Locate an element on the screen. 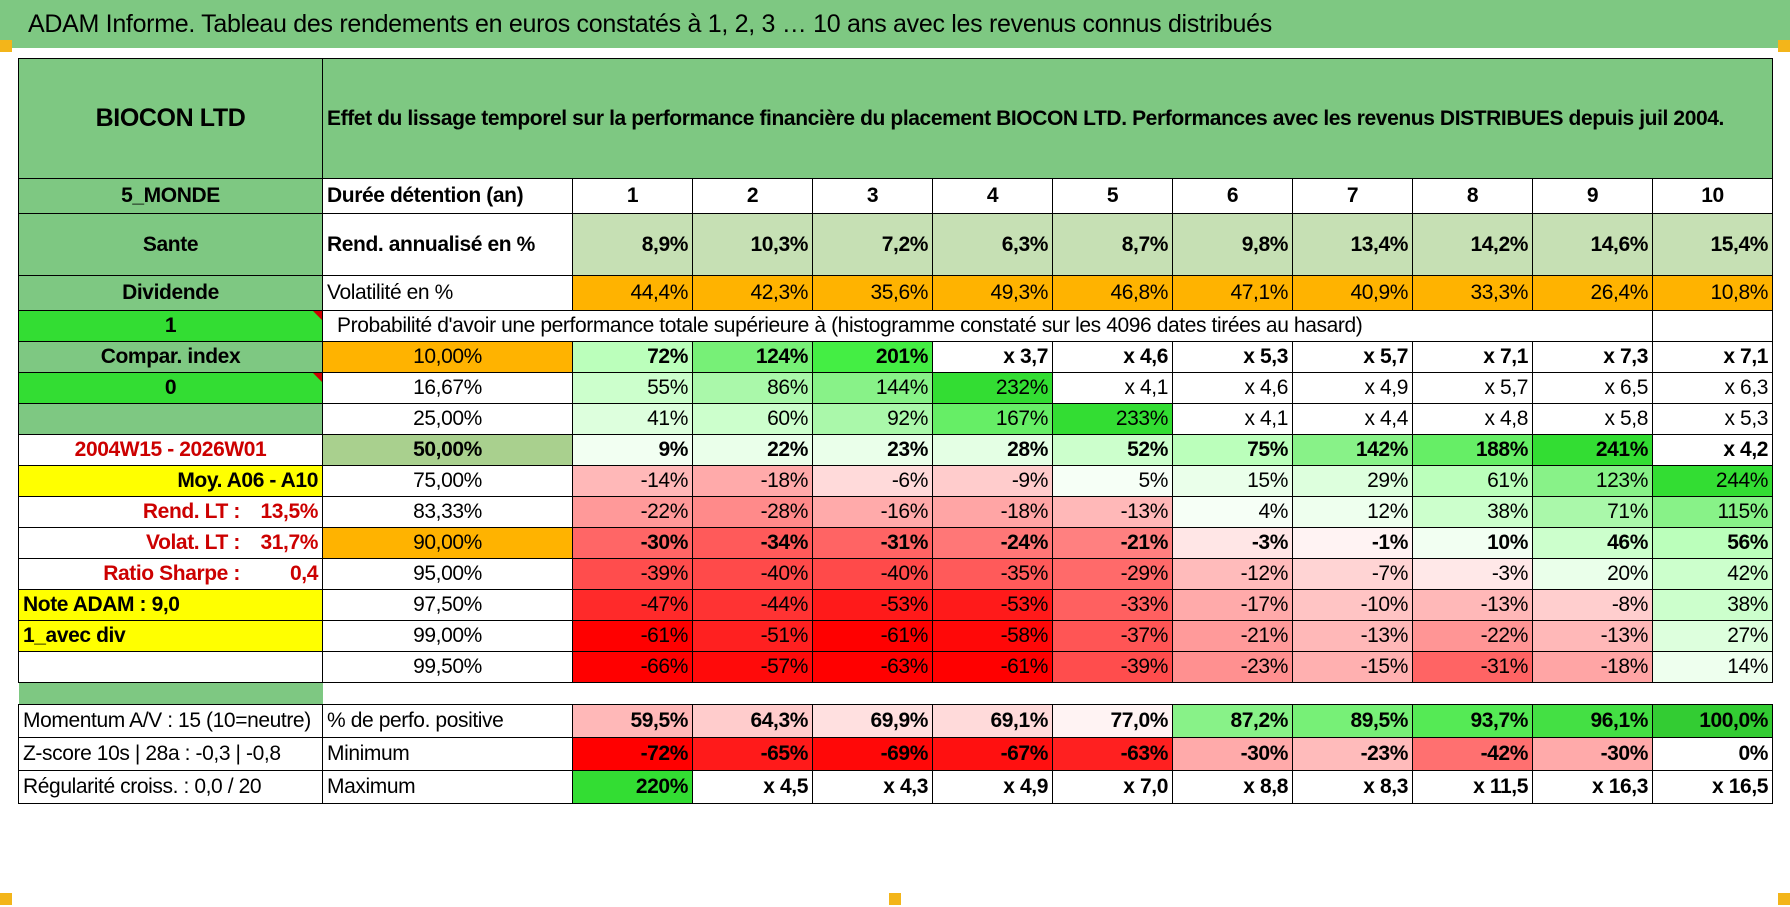 The width and height of the screenshot is (1790, 907). proba-cell: 56% is located at coordinates (1712, 543).